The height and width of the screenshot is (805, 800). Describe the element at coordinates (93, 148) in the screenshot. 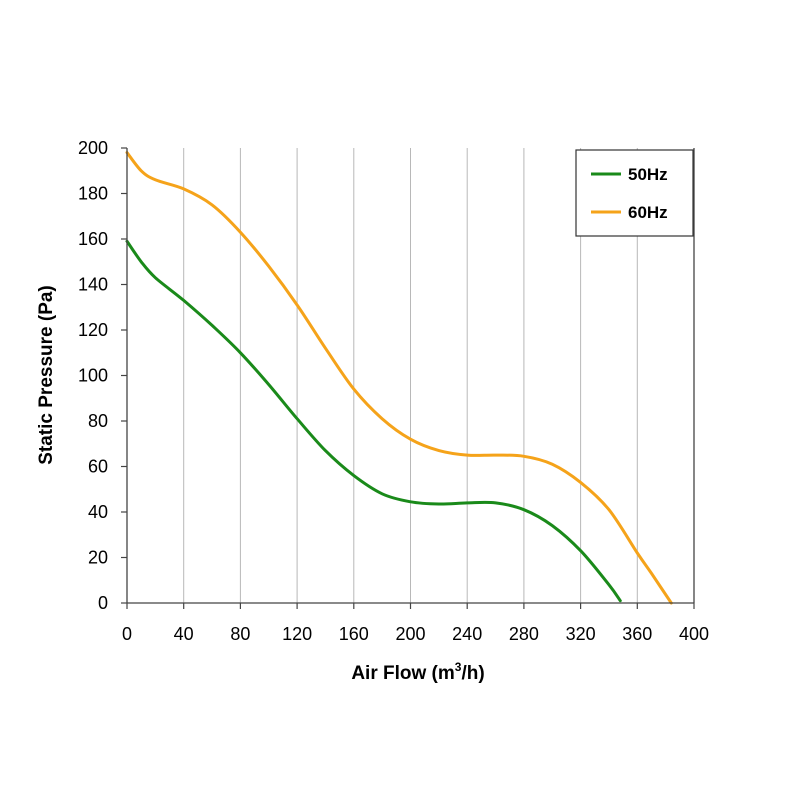

I see `y-tick-label-200: 200` at that location.